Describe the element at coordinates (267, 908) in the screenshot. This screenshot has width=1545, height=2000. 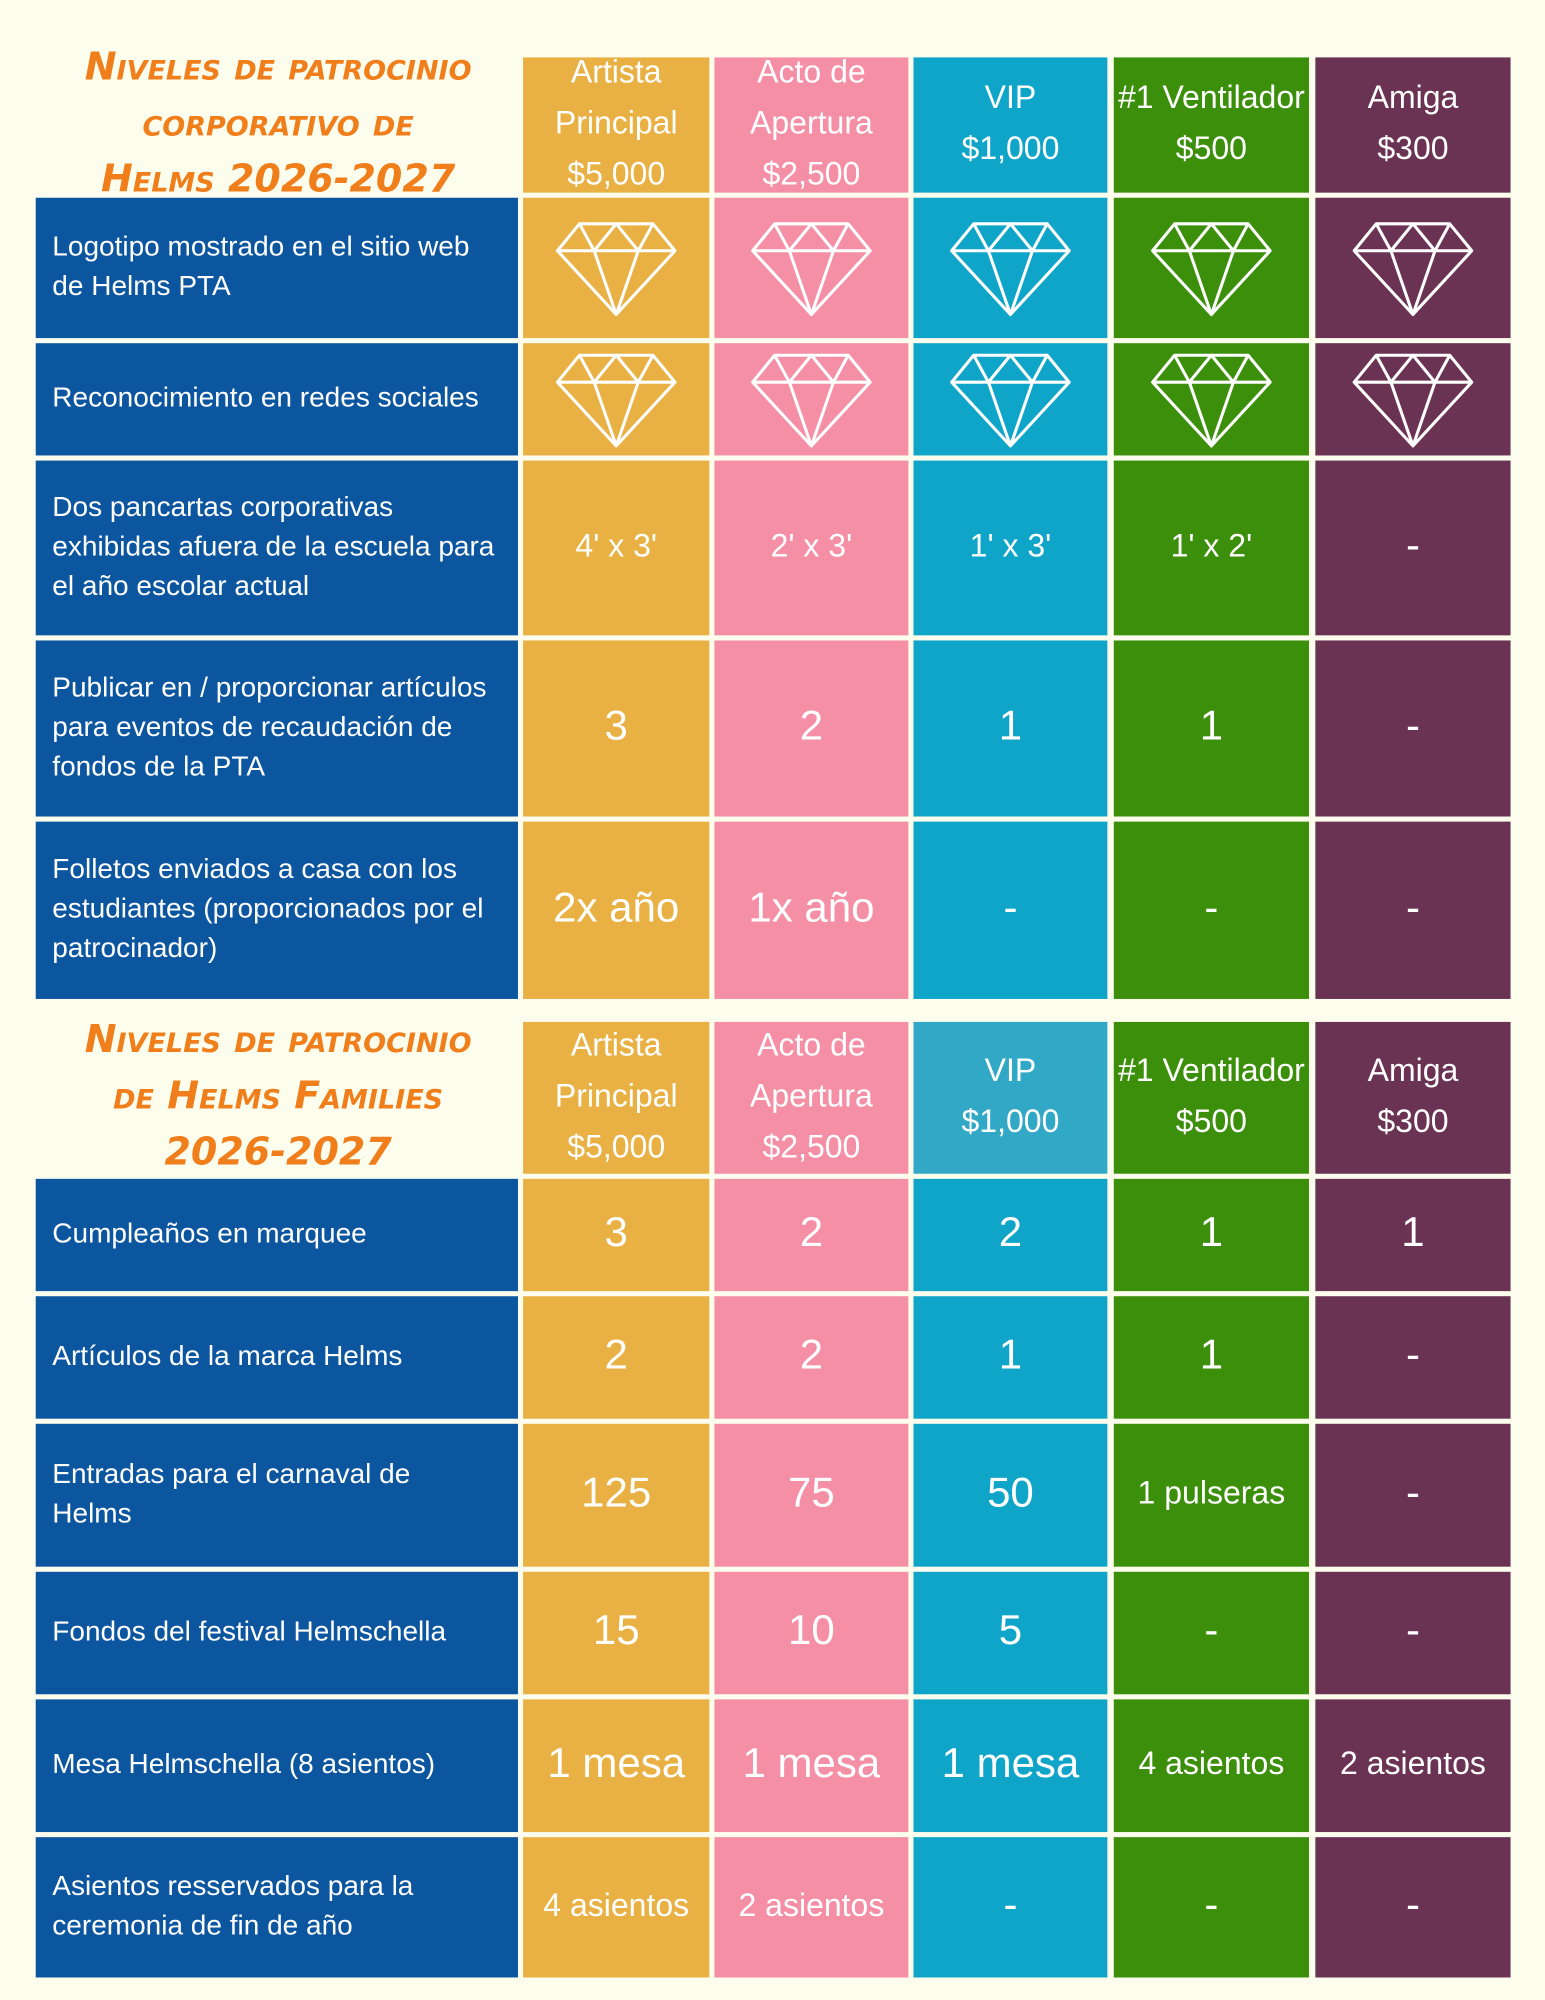
I see `row-label: estudiantes (proporcionados por el` at that location.